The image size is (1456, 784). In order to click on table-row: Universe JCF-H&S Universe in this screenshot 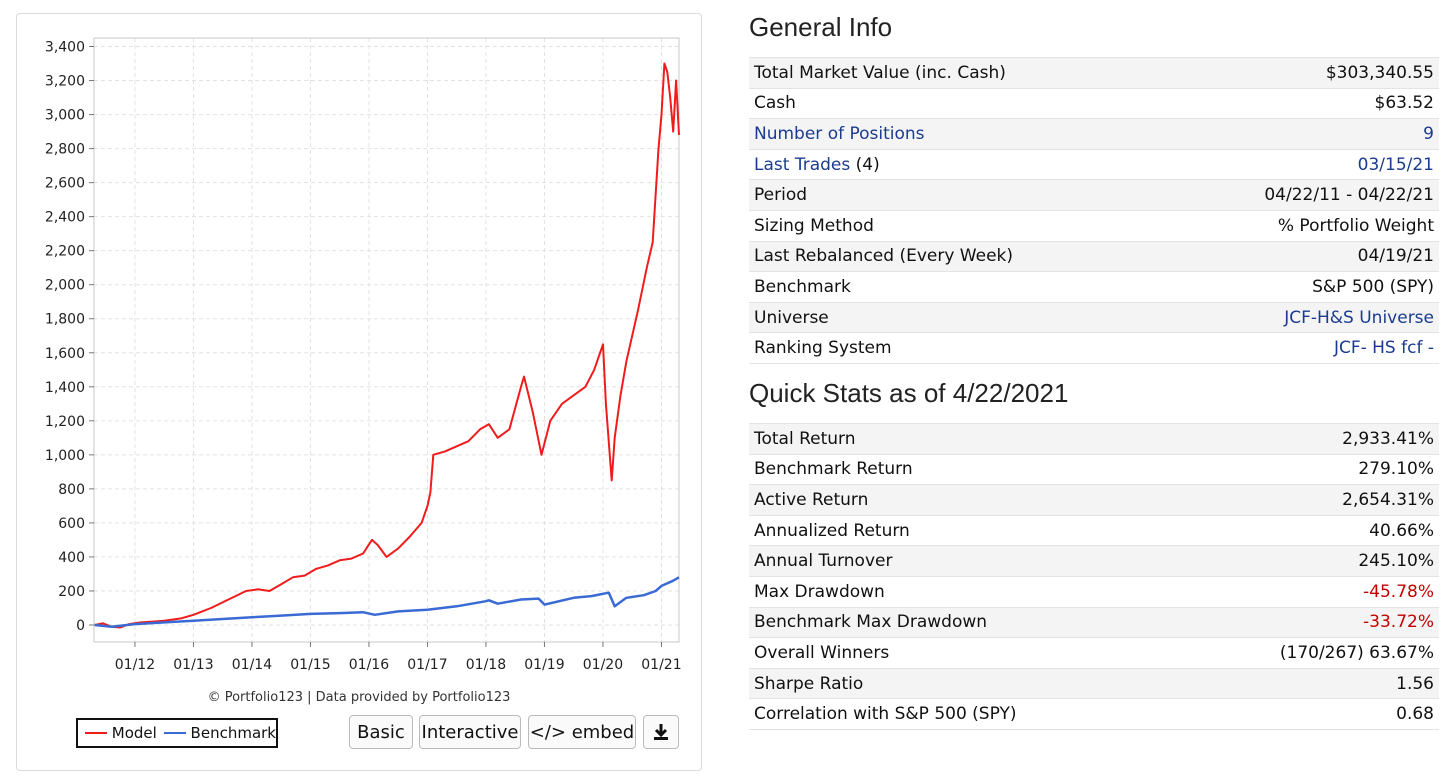, I will do `click(1094, 318)`.